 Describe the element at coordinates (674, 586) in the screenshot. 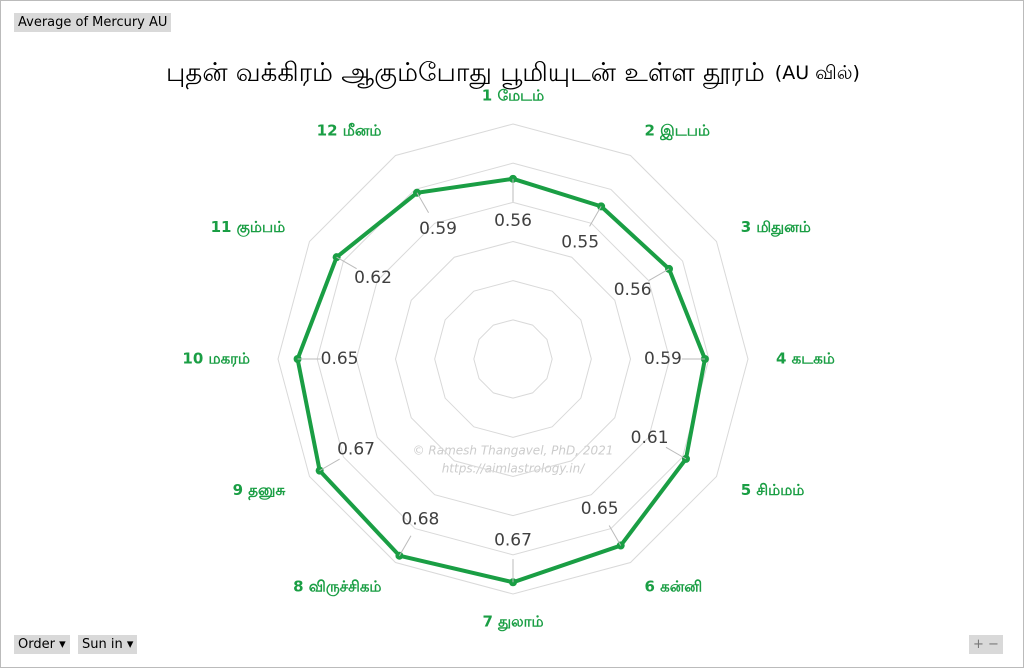

I see `category-label: 6 கன்னி` at that location.